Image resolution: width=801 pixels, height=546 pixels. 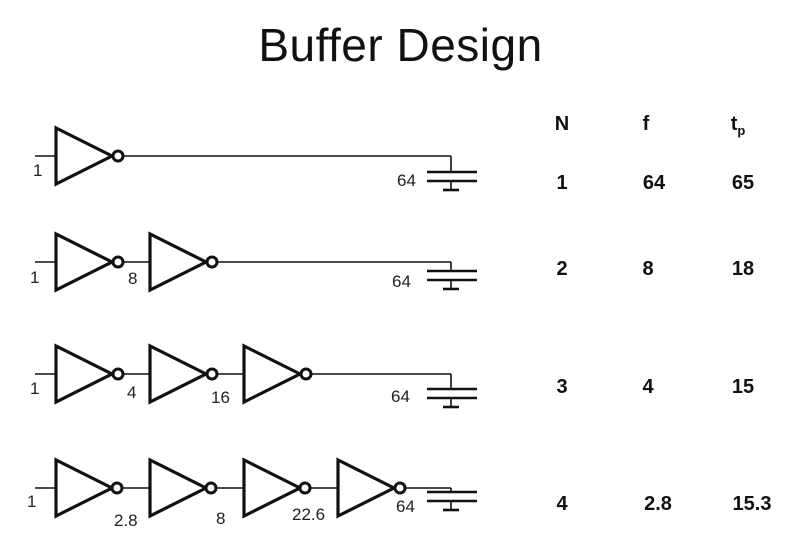 I want to click on header-n: N, so click(x=562, y=124).